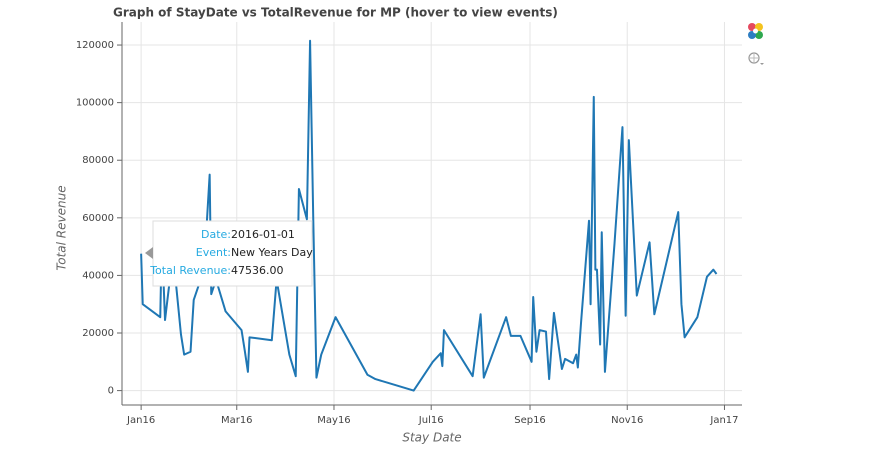 Image resolution: width=876 pixels, height=462 pixels. What do you see at coordinates (149, 253) in the screenshot?
I see `tooltip-arrow` at bounding box center [149, 253].